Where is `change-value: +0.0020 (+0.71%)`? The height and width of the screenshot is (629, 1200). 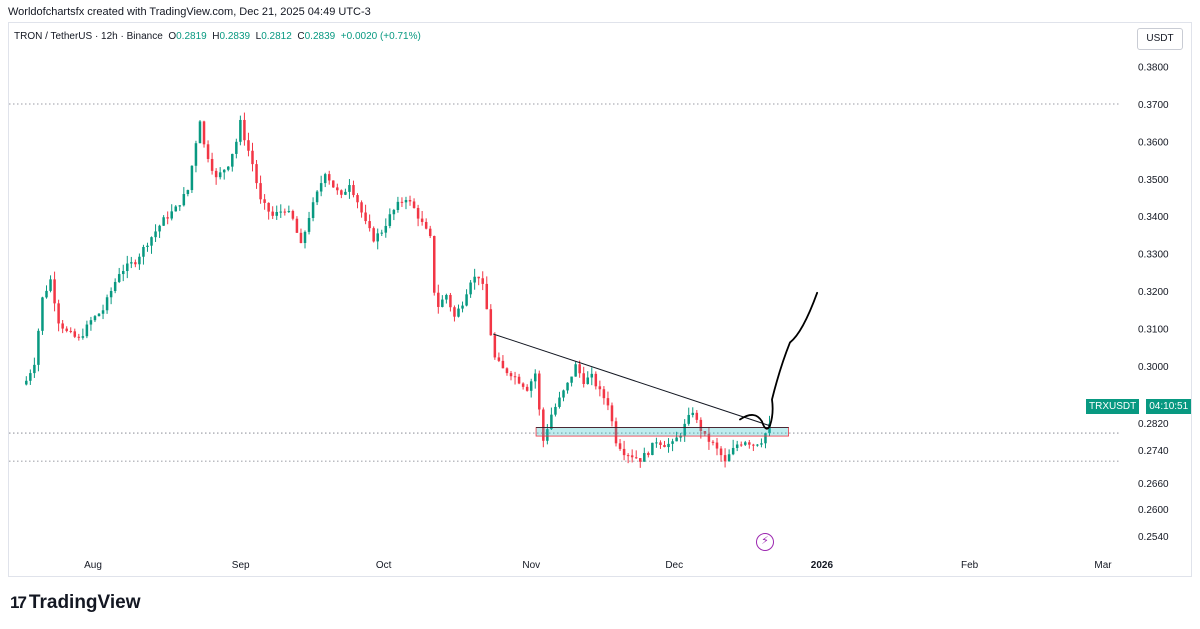 change-value: +0.0020 (+0.71%) is located at coordinates (380, 36).